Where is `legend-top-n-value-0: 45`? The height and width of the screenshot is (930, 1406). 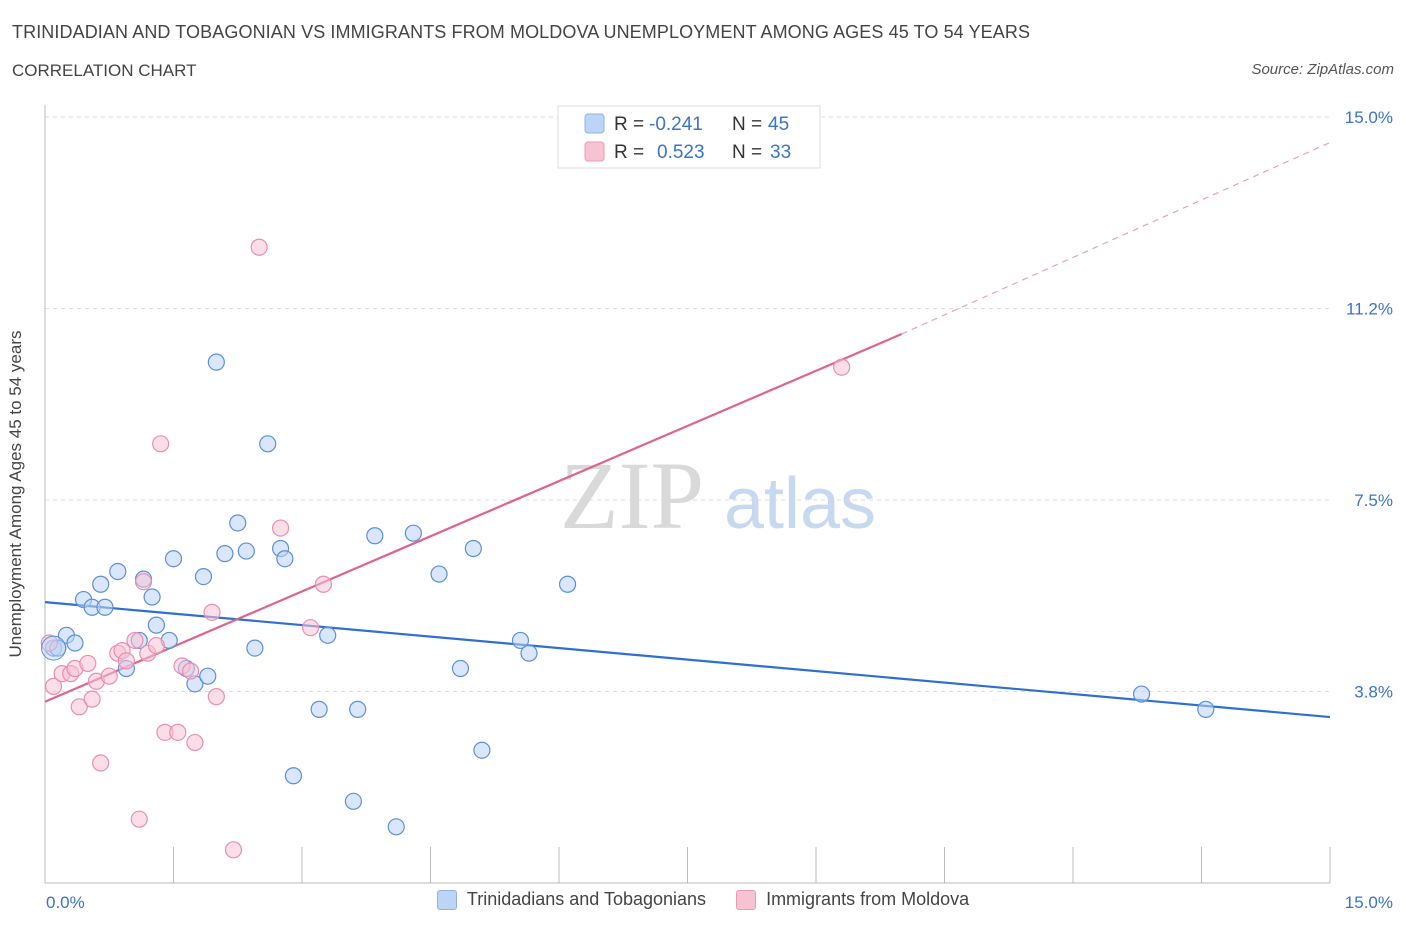
legend-top-n-value-0: 45 is located at coordinates (778, 124).